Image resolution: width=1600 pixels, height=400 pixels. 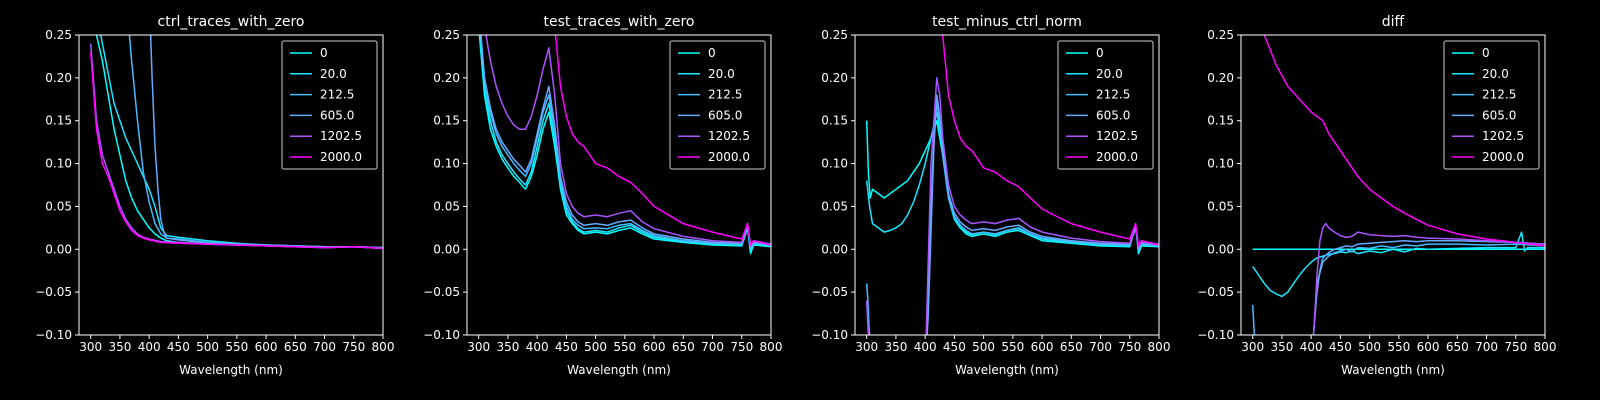 I want to click on chart-title: ctrl_traces_with_zero, so click(x=231, y=22).